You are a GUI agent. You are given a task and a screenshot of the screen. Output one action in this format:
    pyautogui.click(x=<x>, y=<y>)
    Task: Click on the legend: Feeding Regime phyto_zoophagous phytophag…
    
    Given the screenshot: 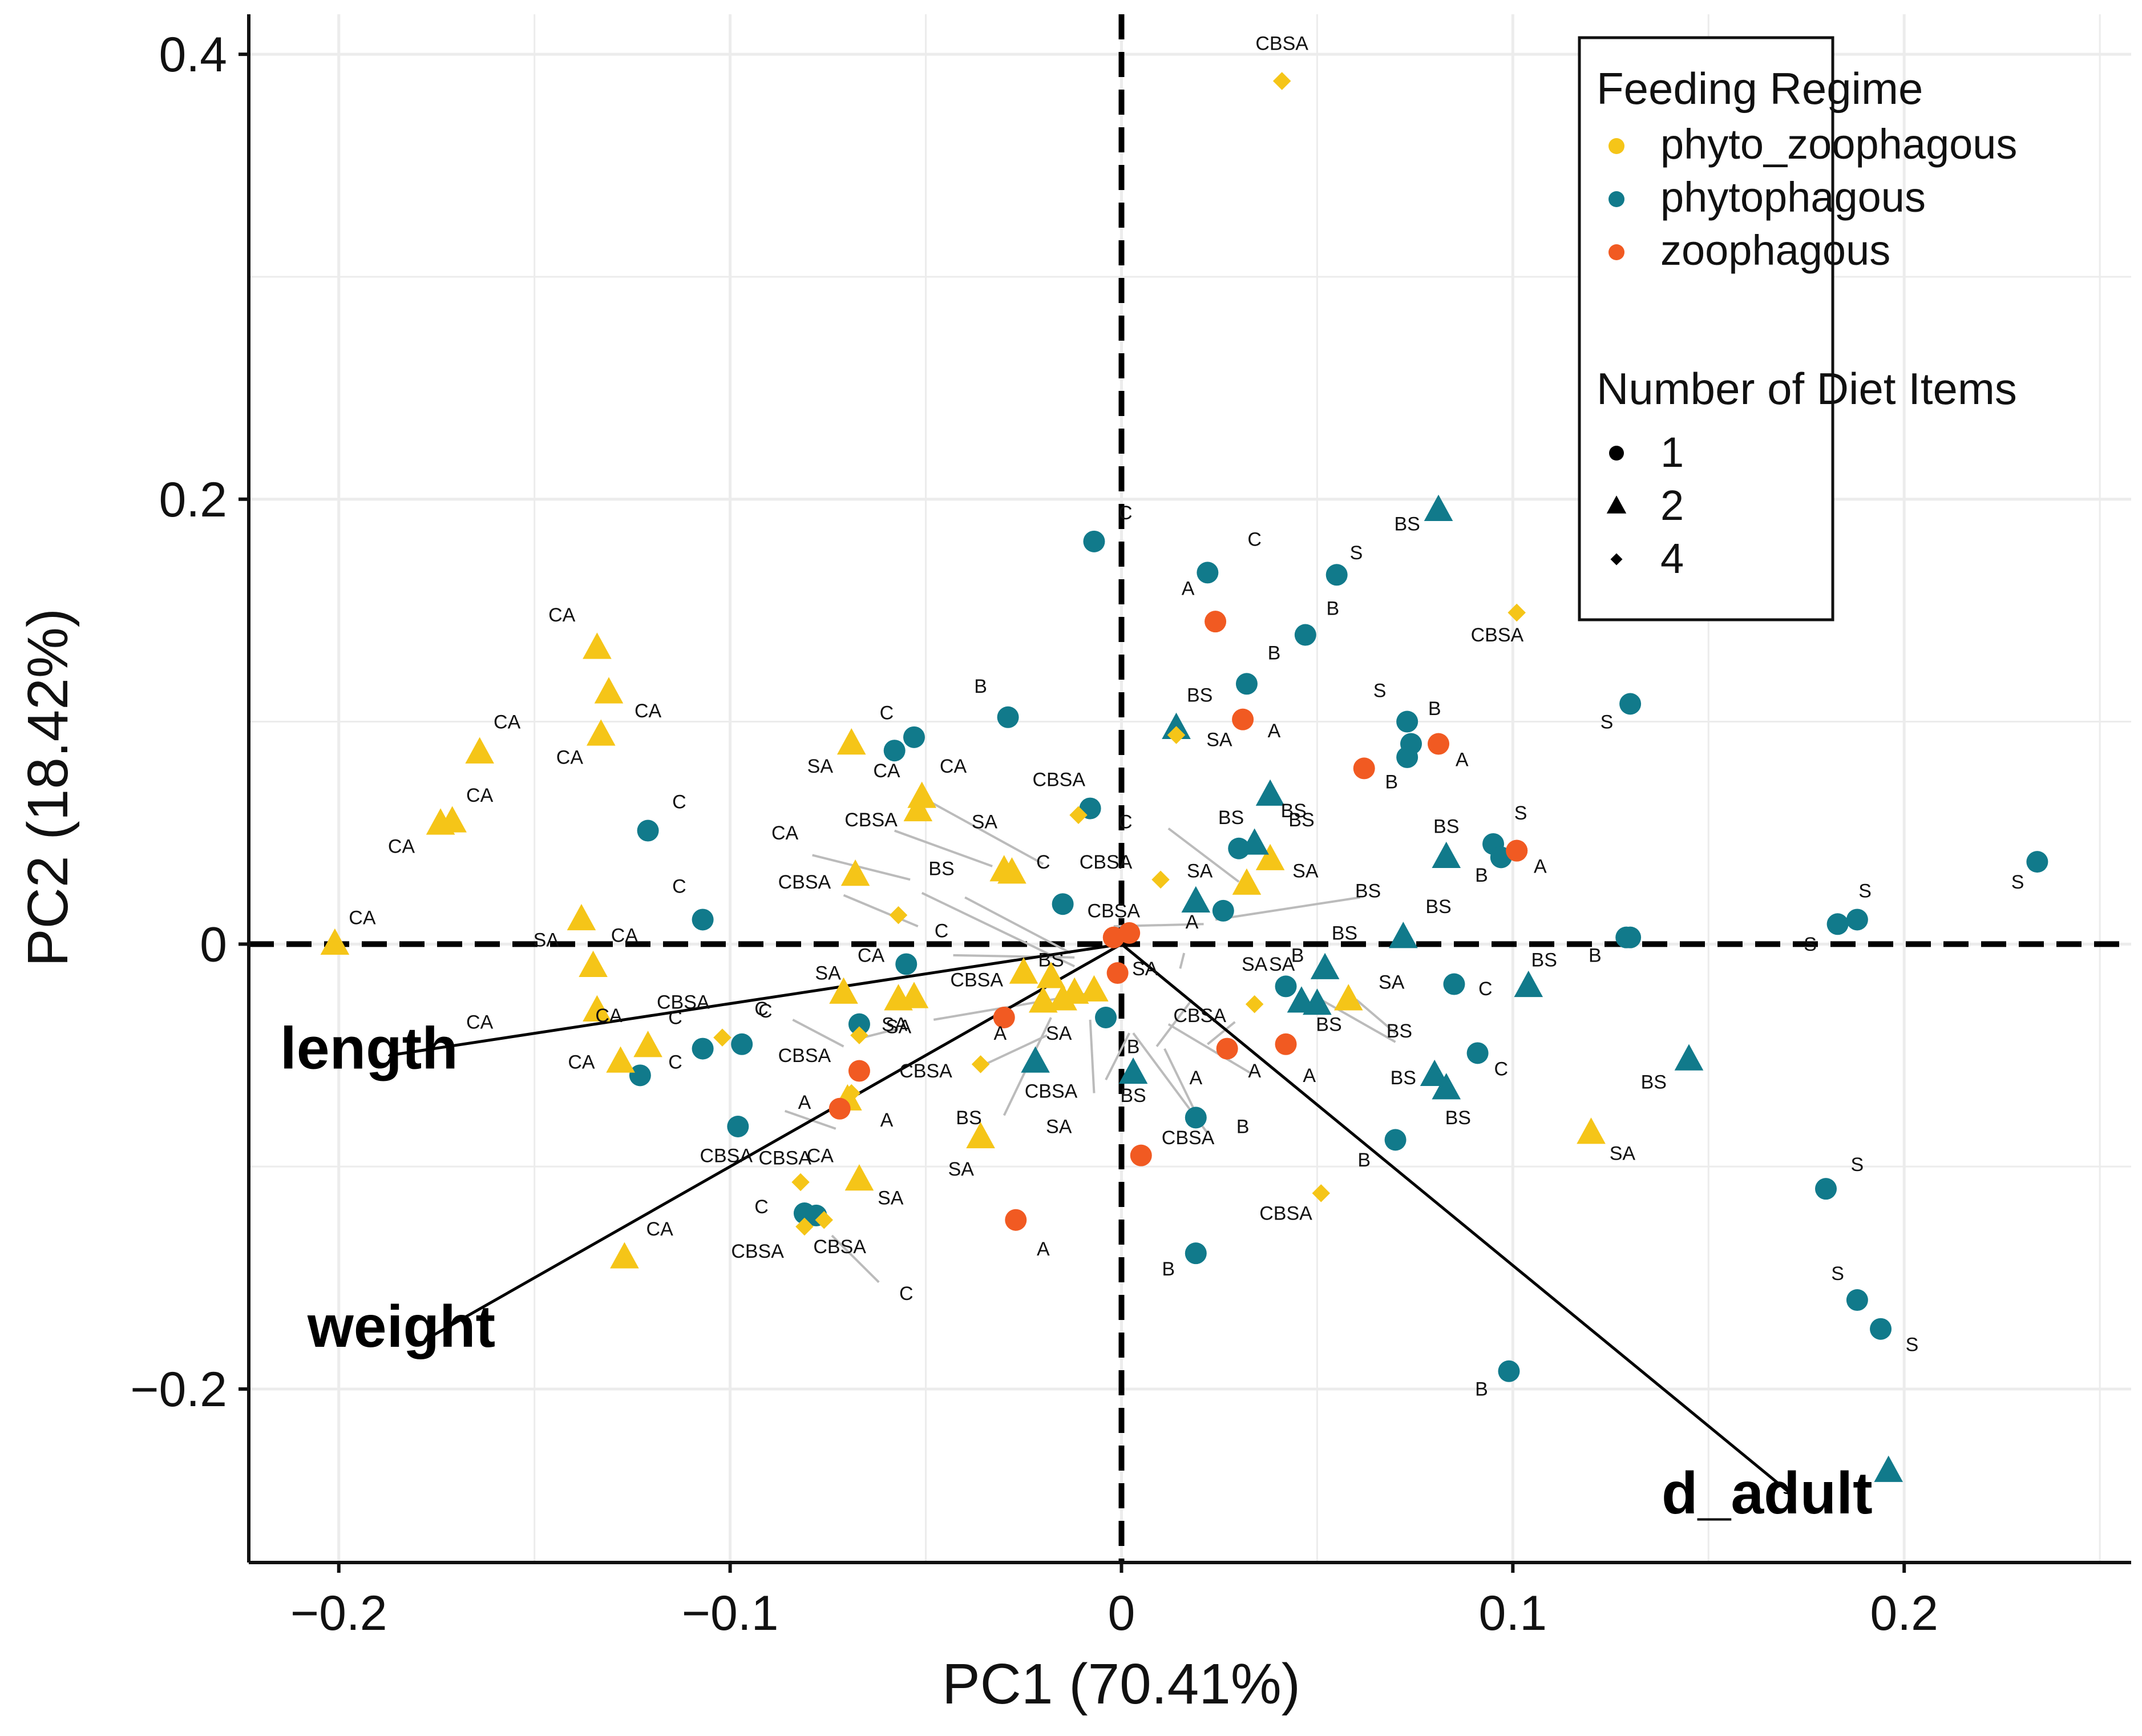 What is the action you would take?
    pyautogui.click(x=1797, y=328)
    